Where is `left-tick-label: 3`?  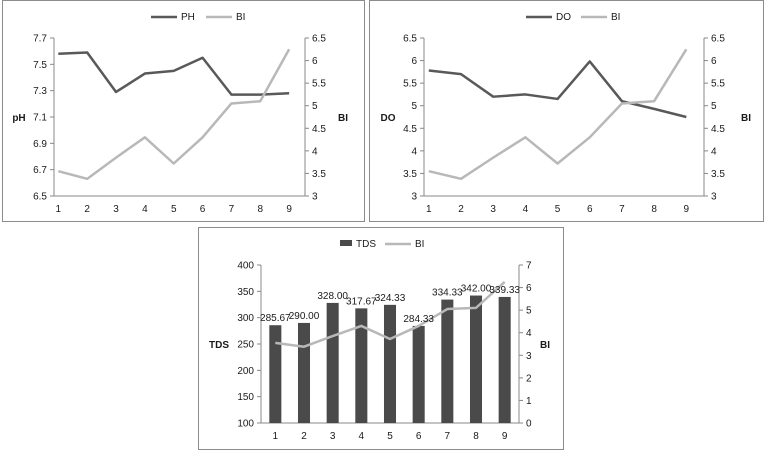 left-tick-label: 3 is located at coordinates (414, 197).